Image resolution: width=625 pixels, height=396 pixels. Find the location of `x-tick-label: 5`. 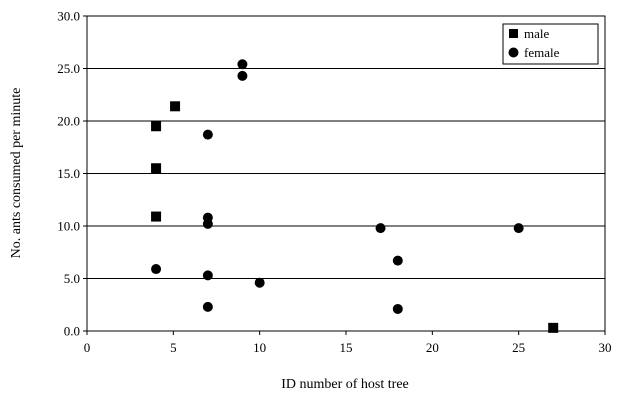

x-tick-label: 5 is located at coordinates (173, 347).